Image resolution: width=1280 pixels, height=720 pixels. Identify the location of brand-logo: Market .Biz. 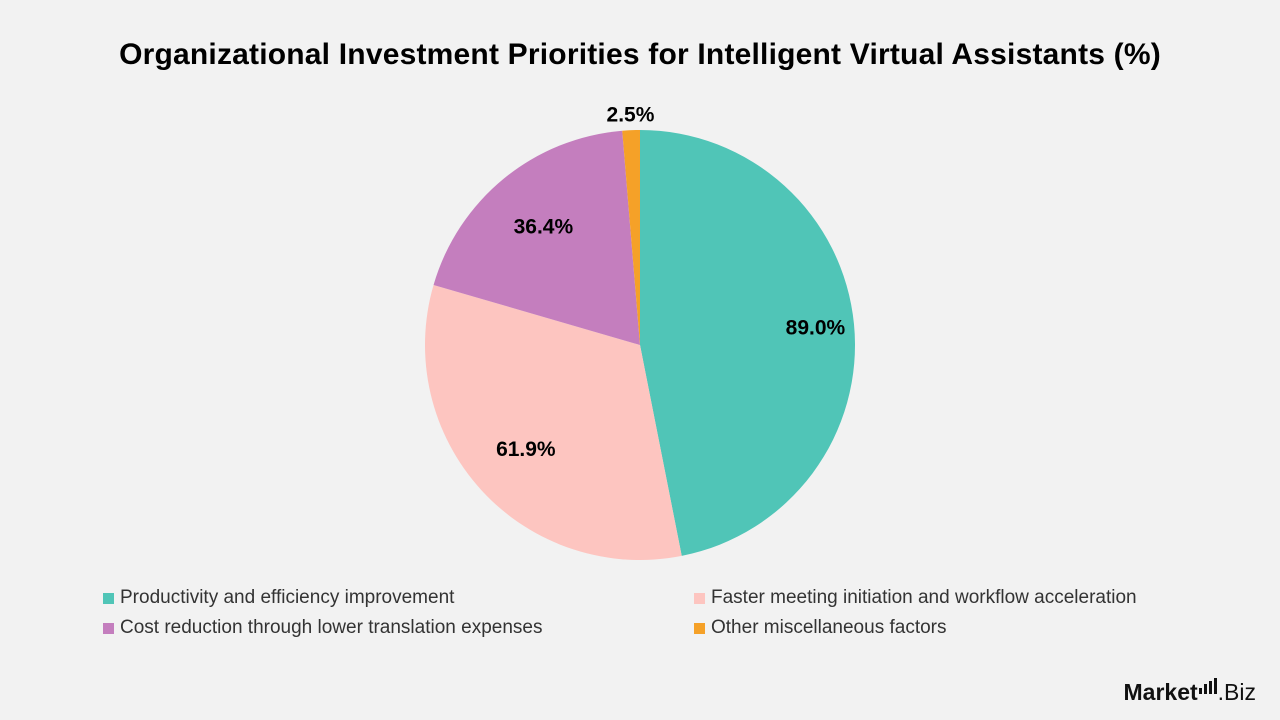
(1189, 692).